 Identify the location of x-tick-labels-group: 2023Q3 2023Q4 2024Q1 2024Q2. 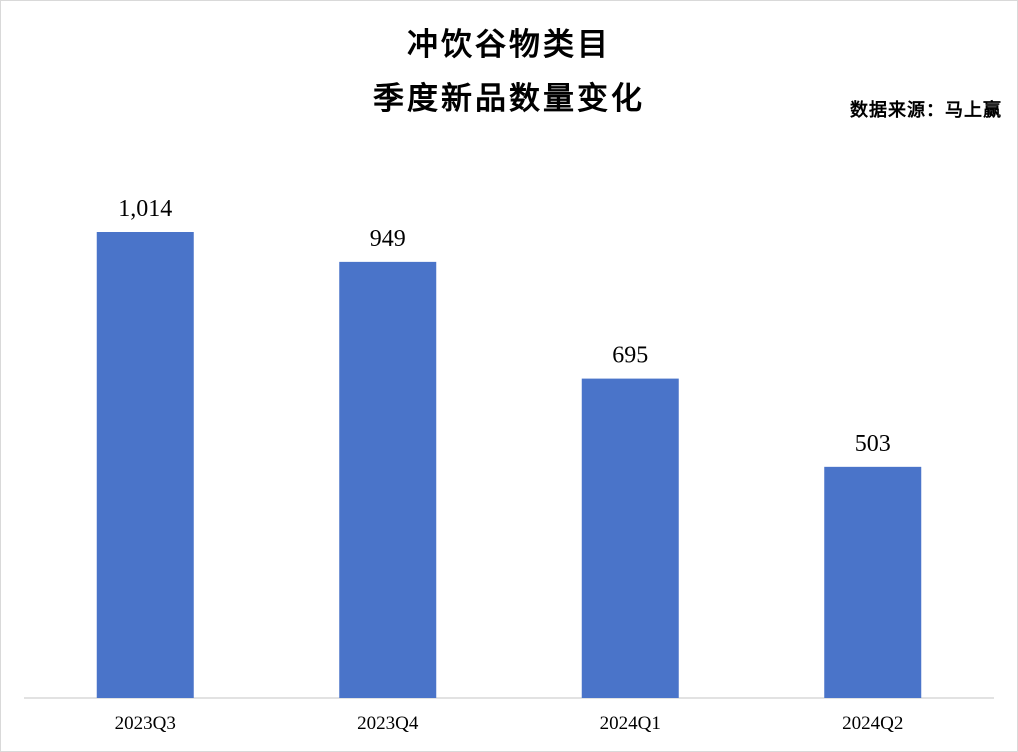
(509, 723).